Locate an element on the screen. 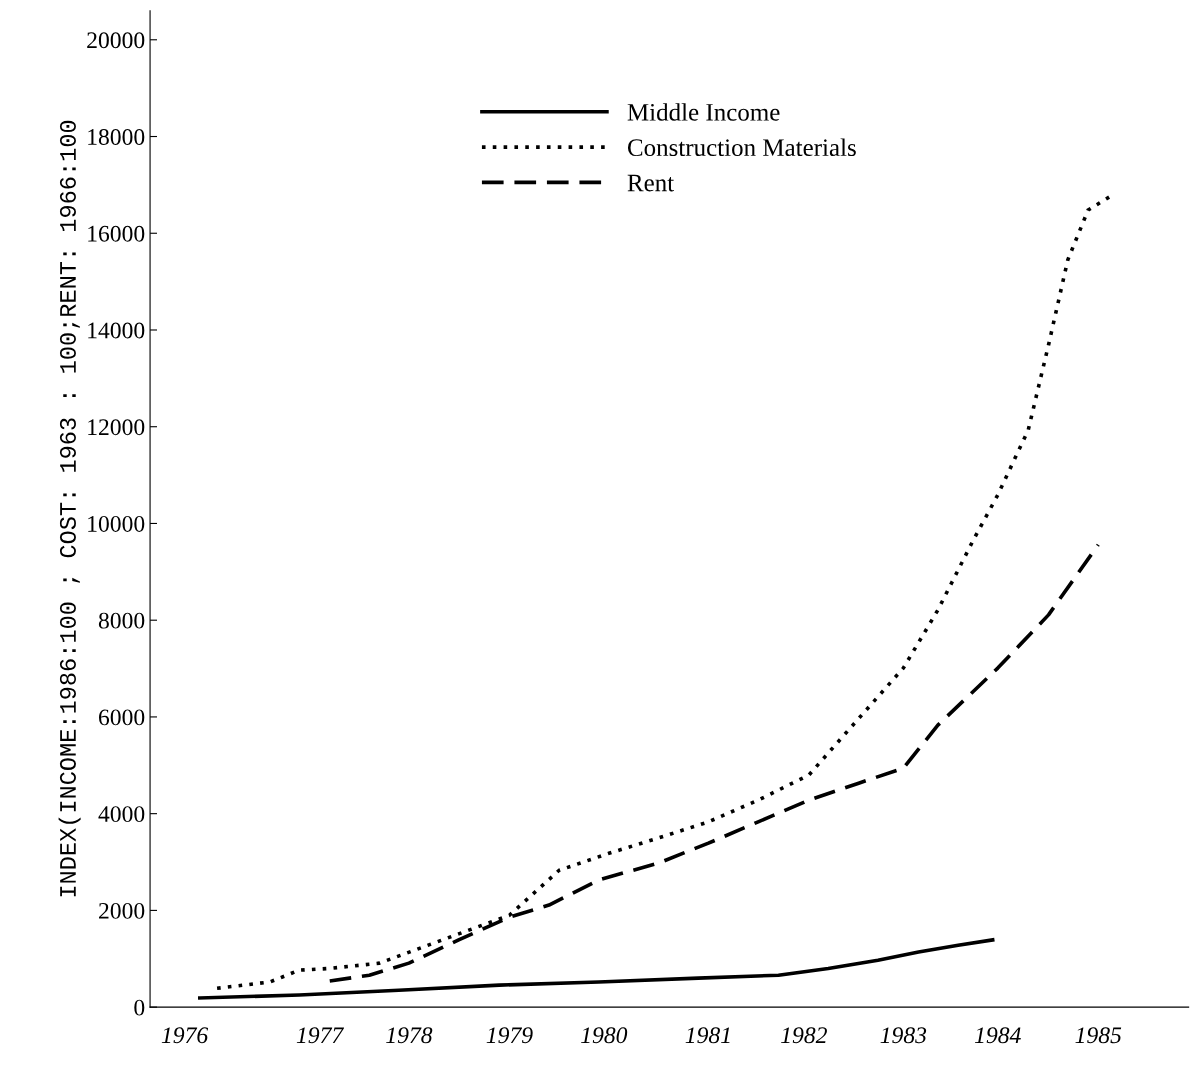 Image resolution: width=1191 pixels, height=1076 pixels. y-tick-label: 10000 is located at coordinates (116, 523).